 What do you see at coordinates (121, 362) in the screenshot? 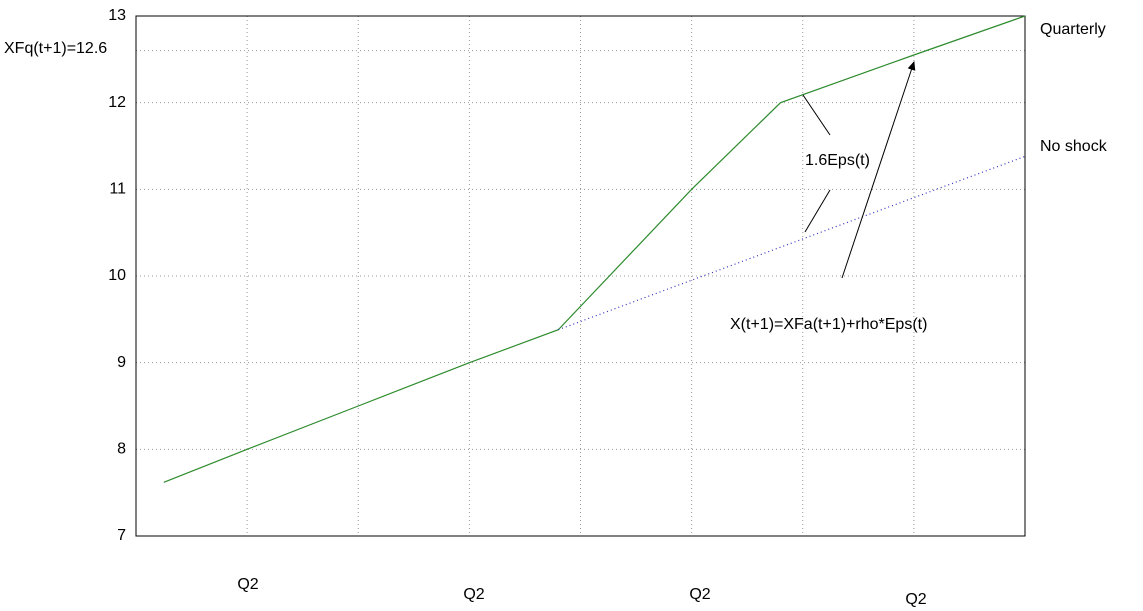
I see `y-tick-label: 9` at bounding box center [121, 362].